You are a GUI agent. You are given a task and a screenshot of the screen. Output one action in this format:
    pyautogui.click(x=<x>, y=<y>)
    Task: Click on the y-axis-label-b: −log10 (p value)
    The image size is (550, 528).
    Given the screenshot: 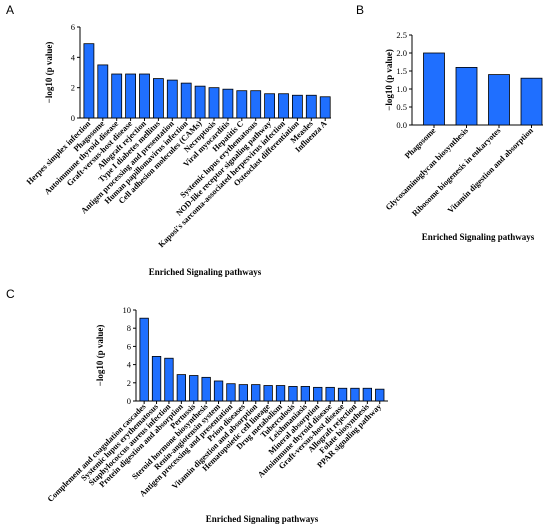 What is the action you would take?
    pyautogui.click(x=389, y=80)
    